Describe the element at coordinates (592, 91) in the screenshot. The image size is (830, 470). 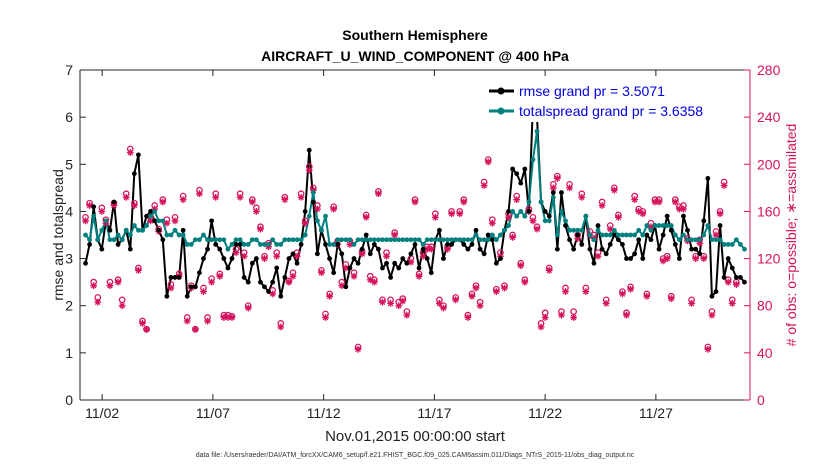
I see `legend-rmse-label: rmse grand pr = 3.5071` at that location.